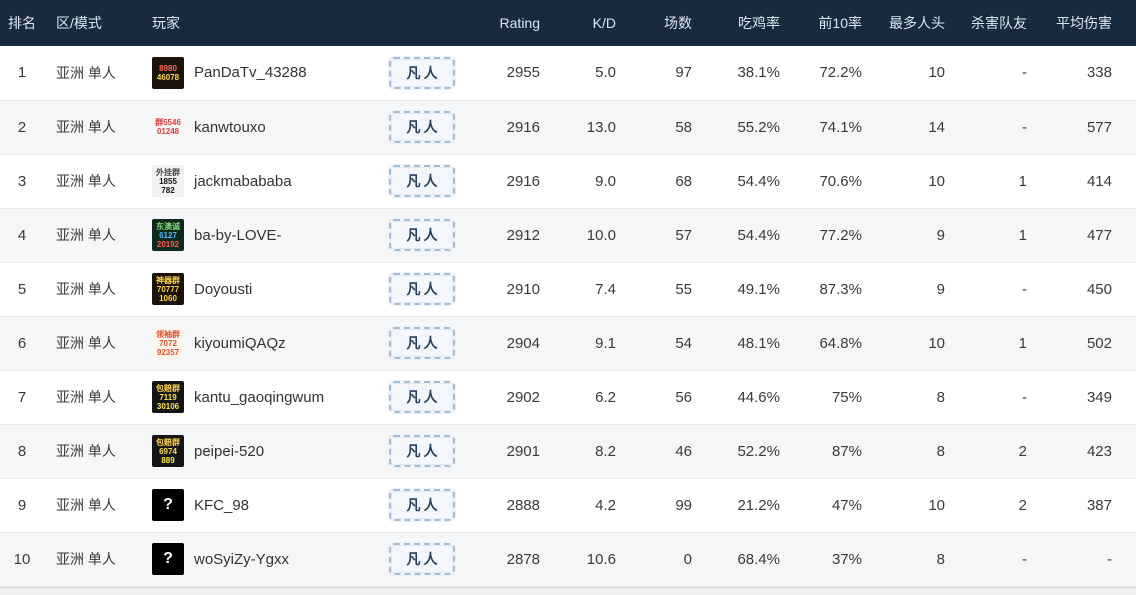 The width and height of the screenshot is (1136, 595). I want to click on top10-rate-cell: 72.2%, so click(840, 73).